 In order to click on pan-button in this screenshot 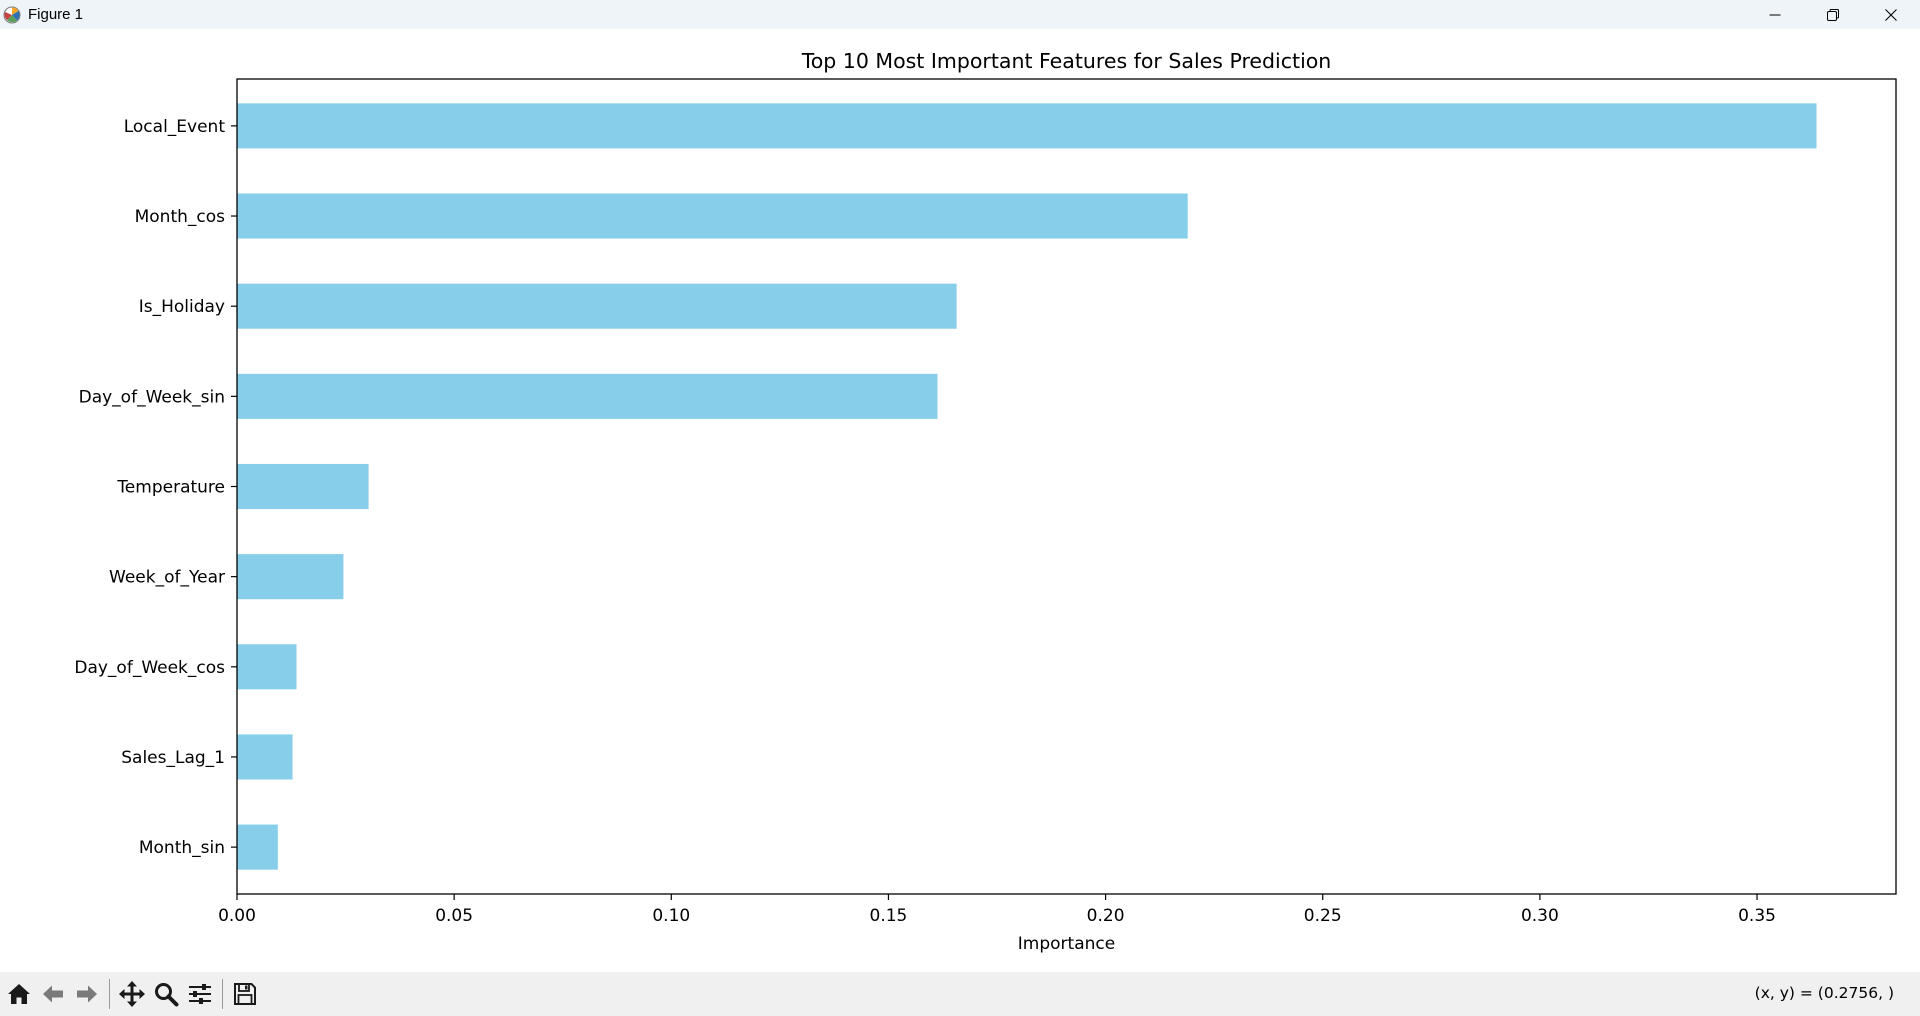, I will do `click(132, 994)`.